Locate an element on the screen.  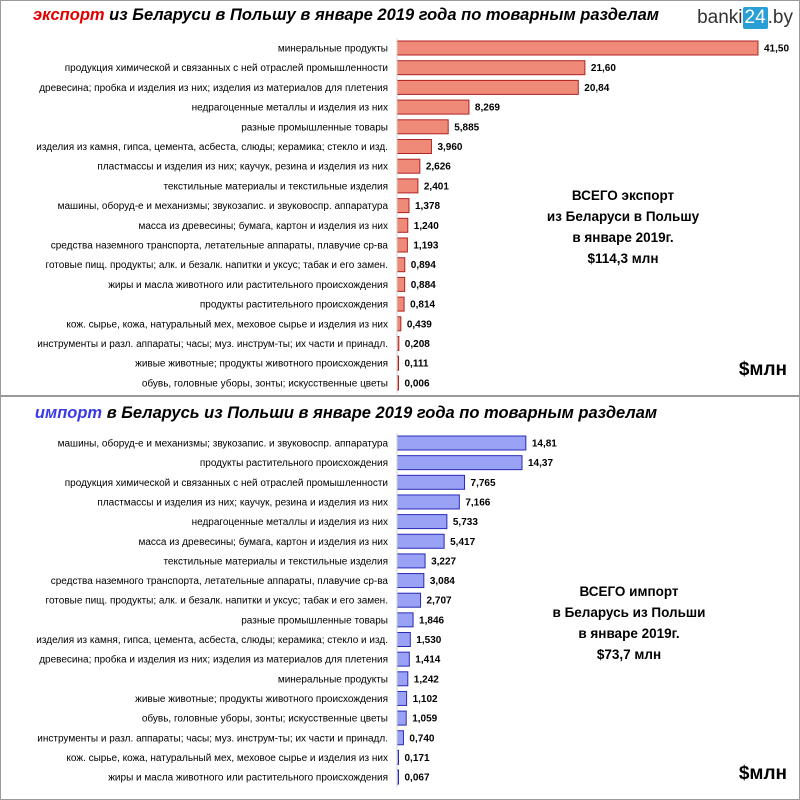
export-total-line: ВСЕГО экспорт is located at coordinates (623, 195).